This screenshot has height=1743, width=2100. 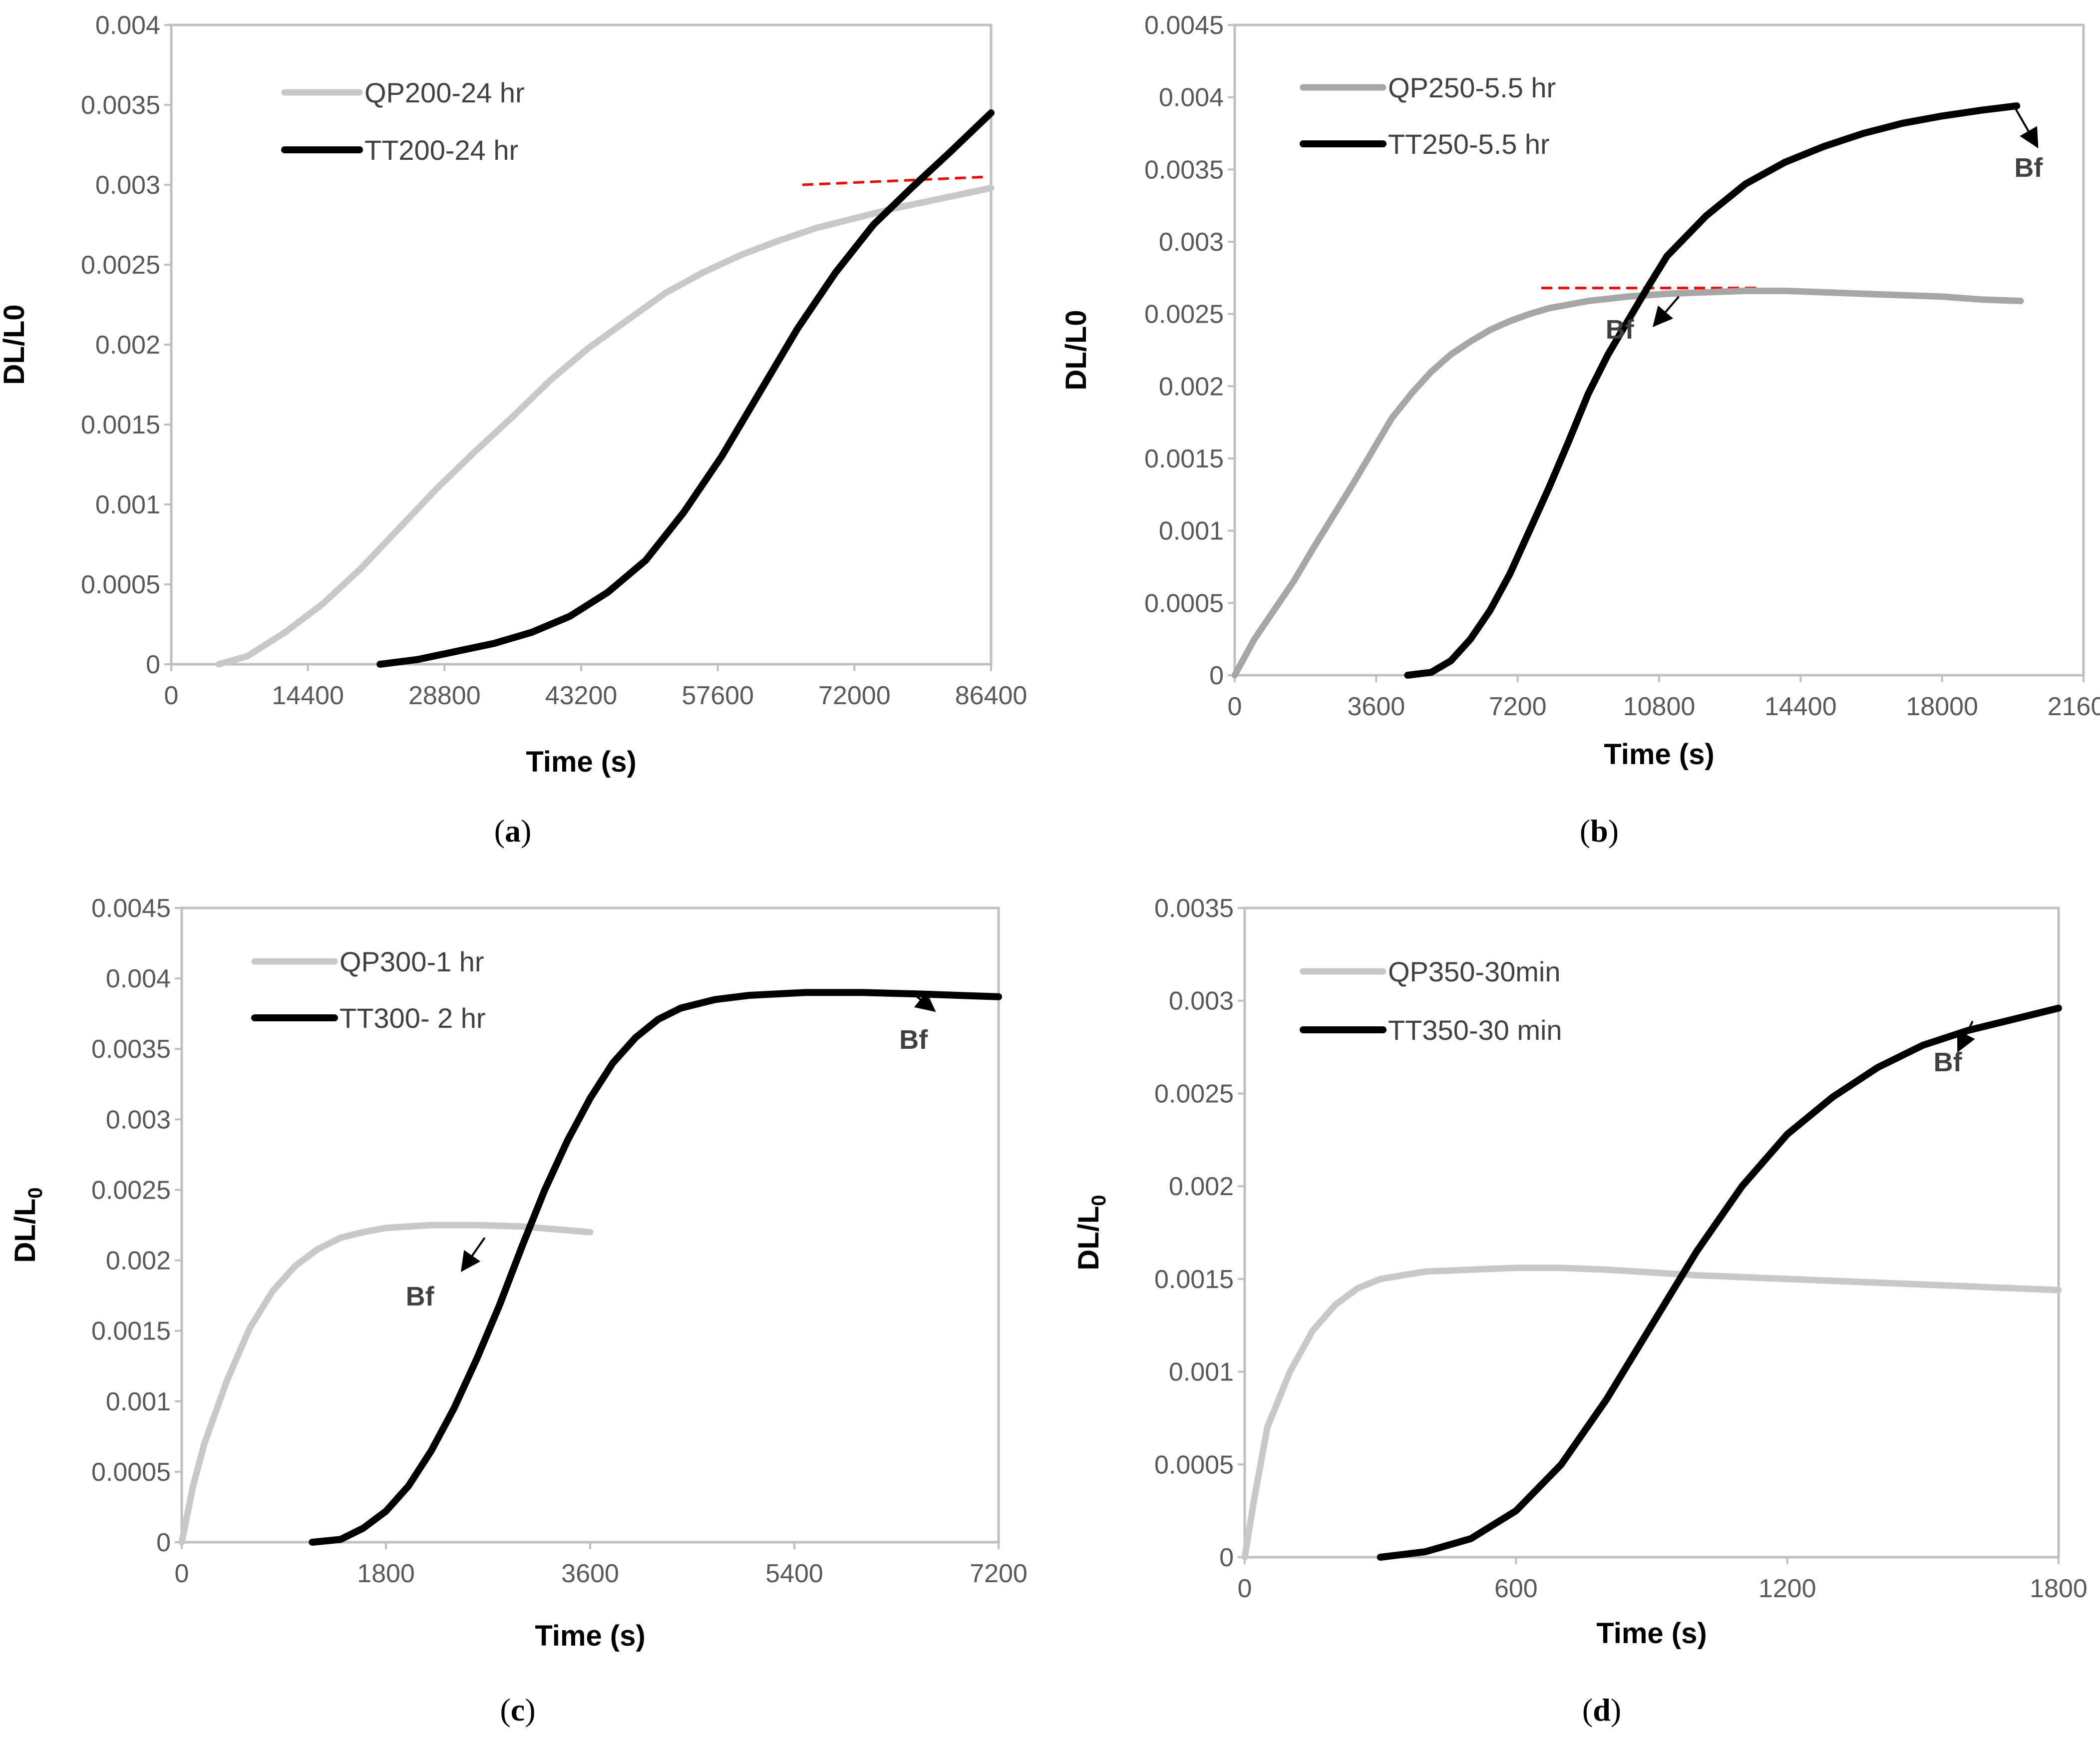 What do you see at coordinates (1516, 1588) in the screenshot?
I see `x-tick-label: 600` at bounding box center [1516, 1588].